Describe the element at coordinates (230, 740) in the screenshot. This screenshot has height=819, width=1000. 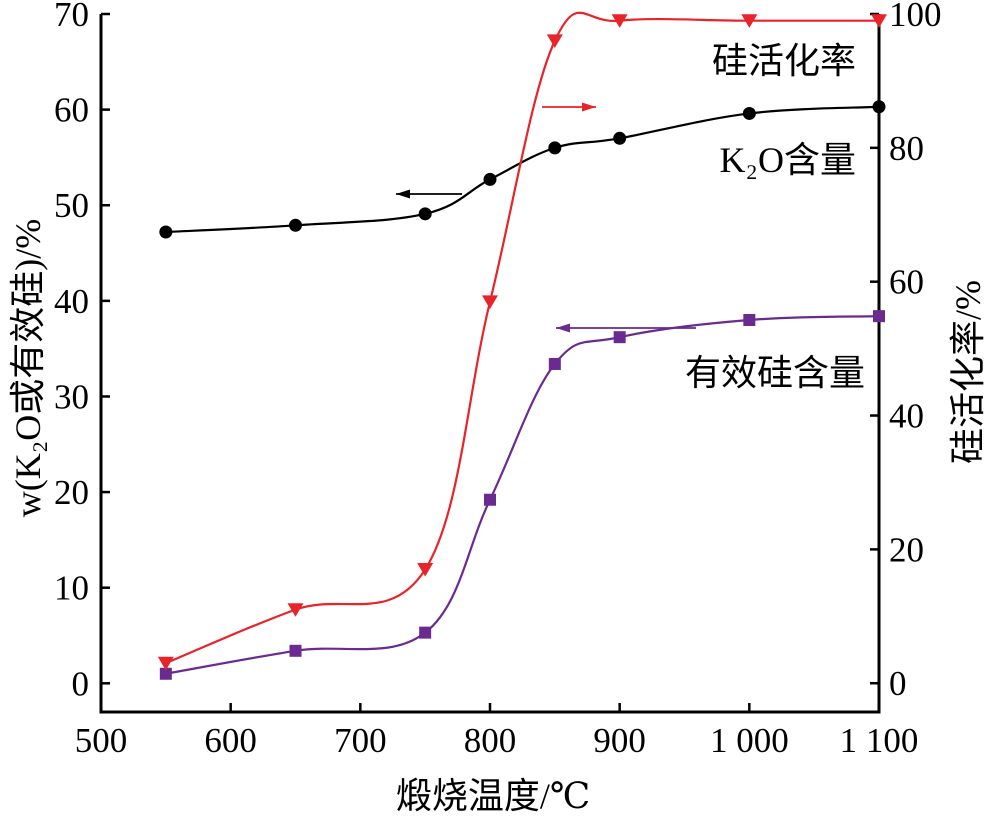
I see `x-tick-label: 600` at that location.